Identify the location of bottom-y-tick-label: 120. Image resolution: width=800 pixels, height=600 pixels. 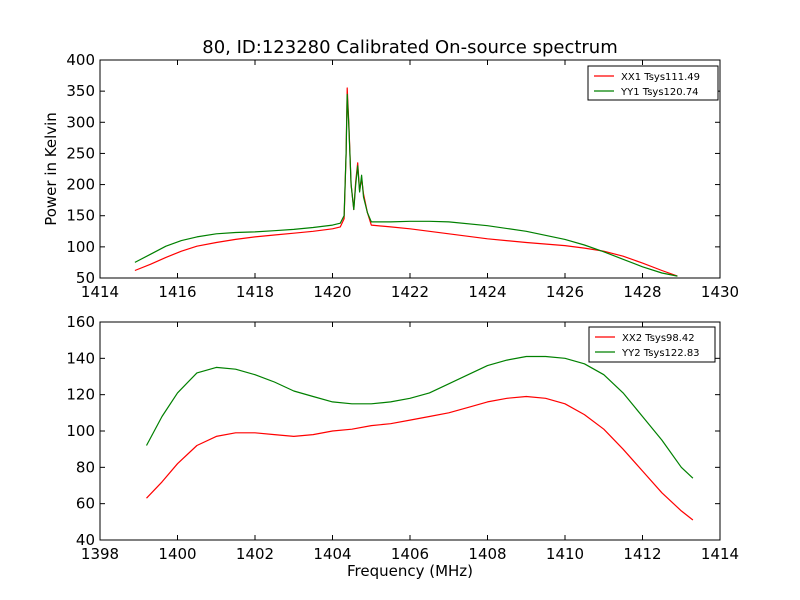
(80, 395).